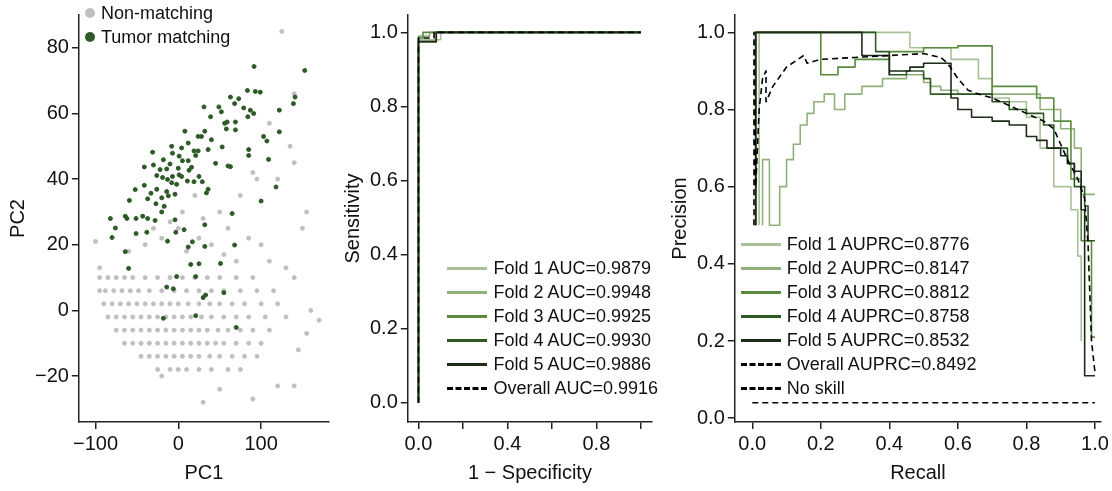 The width and height of the screenshot is (1112, 491). Describe the element at coordinates (878, 340) in the screenshot. I see `legend-label: Fold 5 AUPRC=0.8532` at that location.